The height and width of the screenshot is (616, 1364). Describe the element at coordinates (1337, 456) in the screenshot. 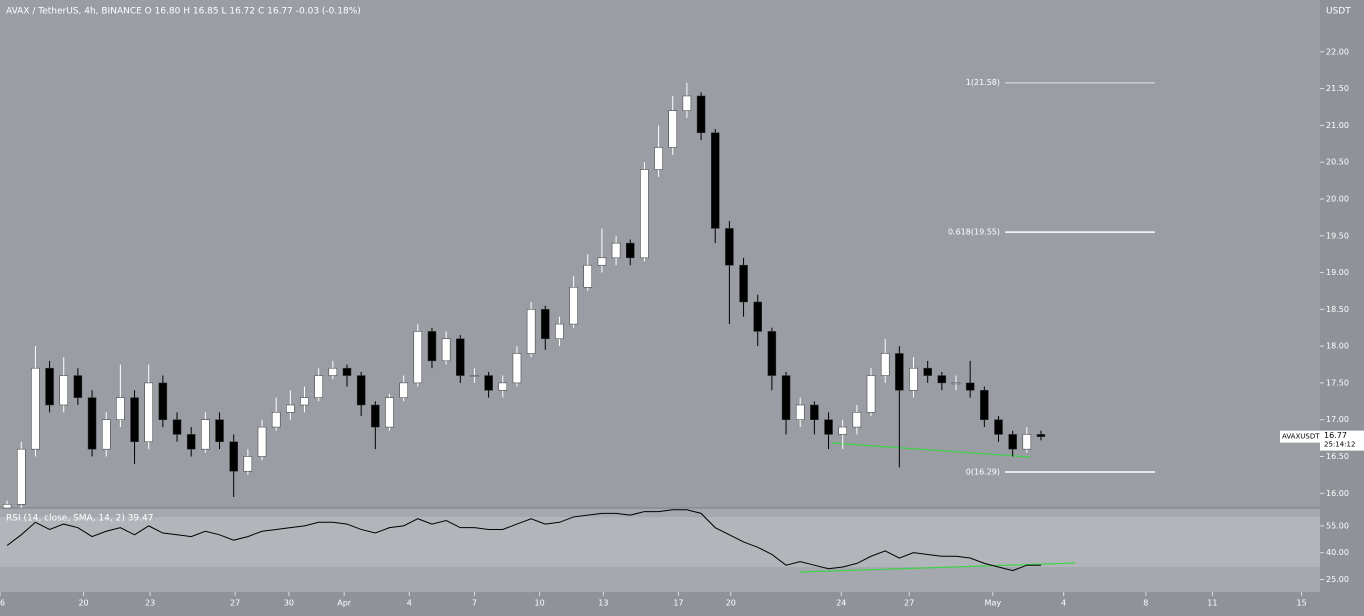

I see `y-tick-label: 16.50` at that location.